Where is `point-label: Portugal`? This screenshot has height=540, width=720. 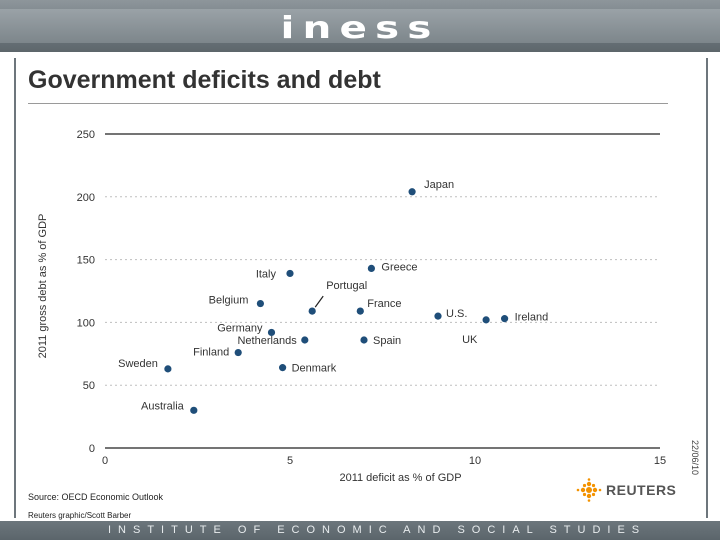 point-label: Portugal is located at coordinates (346, 286).